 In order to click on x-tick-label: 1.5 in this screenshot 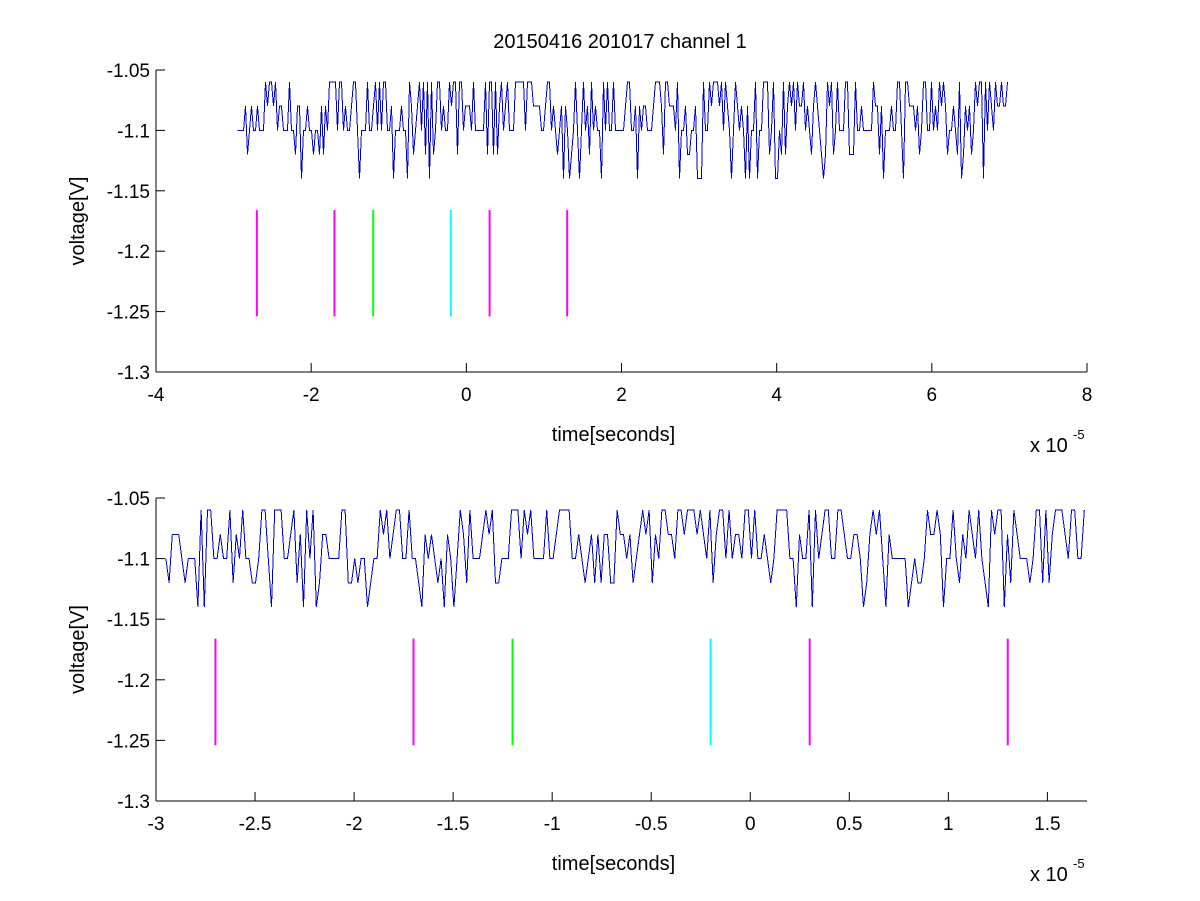, I will do `click(1047, 824)`.